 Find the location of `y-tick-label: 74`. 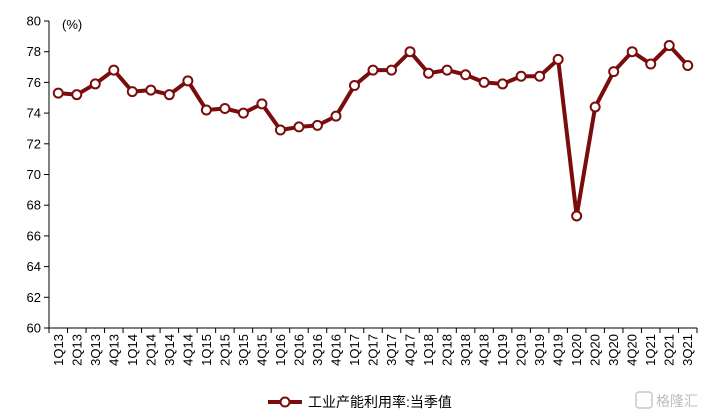

y-tick-label: 74 is located at coordinates (34, 113).